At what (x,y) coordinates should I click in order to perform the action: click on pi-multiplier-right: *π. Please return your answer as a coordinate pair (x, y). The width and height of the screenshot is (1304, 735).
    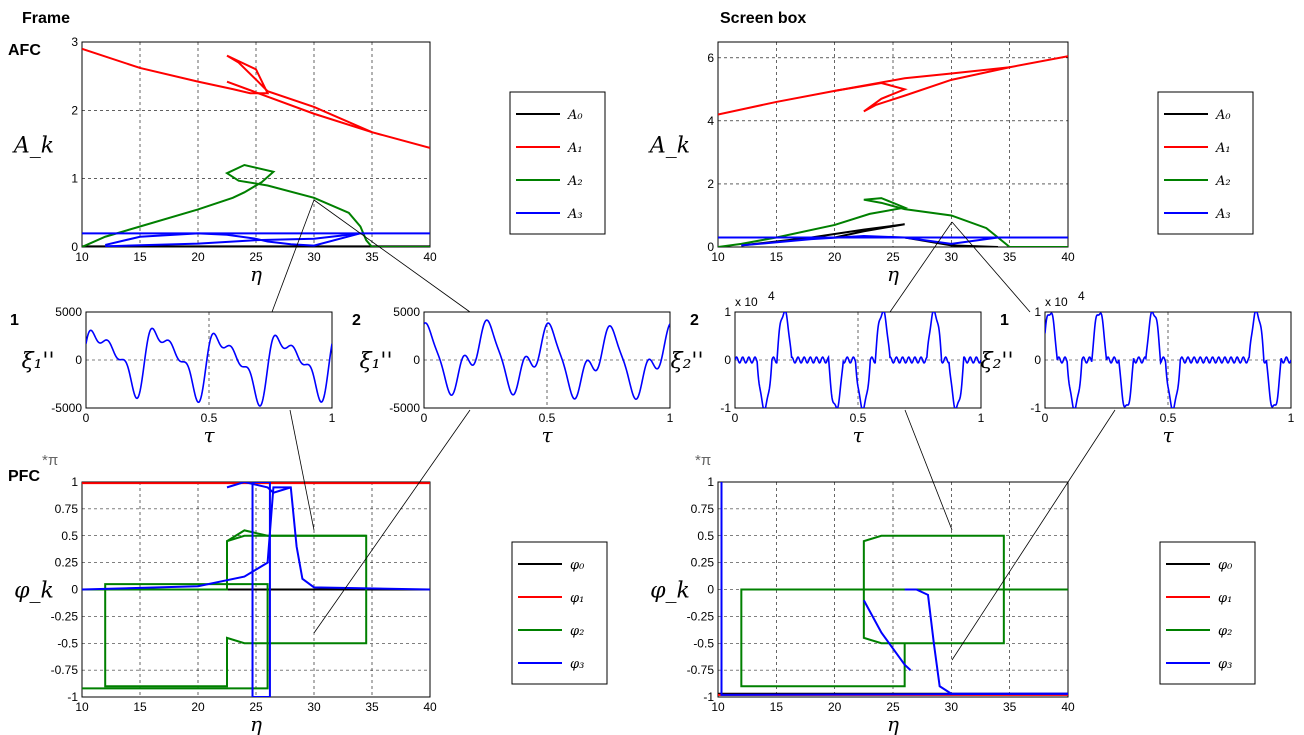
    Looking at the image, I should click on (703, 460).